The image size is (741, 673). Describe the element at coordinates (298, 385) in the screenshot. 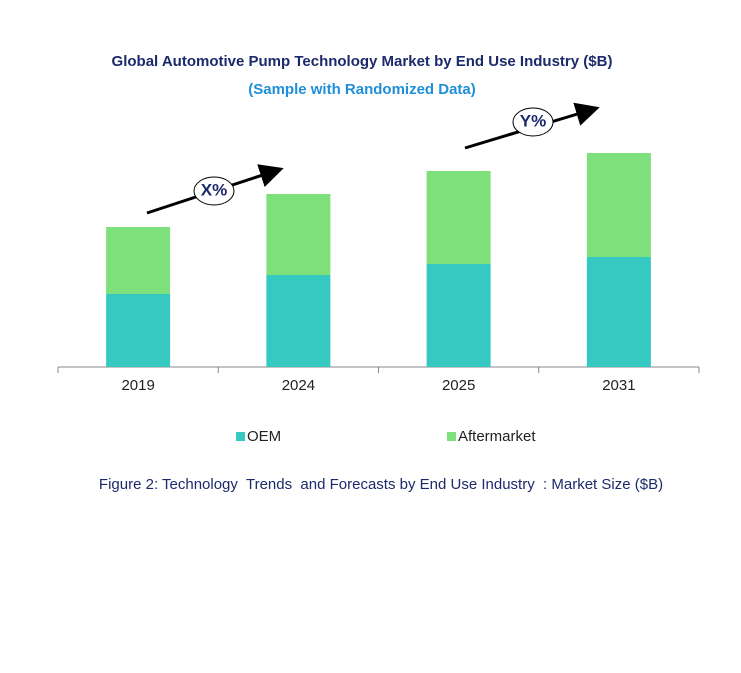

I see `x-tick-label: 2024` at that location.